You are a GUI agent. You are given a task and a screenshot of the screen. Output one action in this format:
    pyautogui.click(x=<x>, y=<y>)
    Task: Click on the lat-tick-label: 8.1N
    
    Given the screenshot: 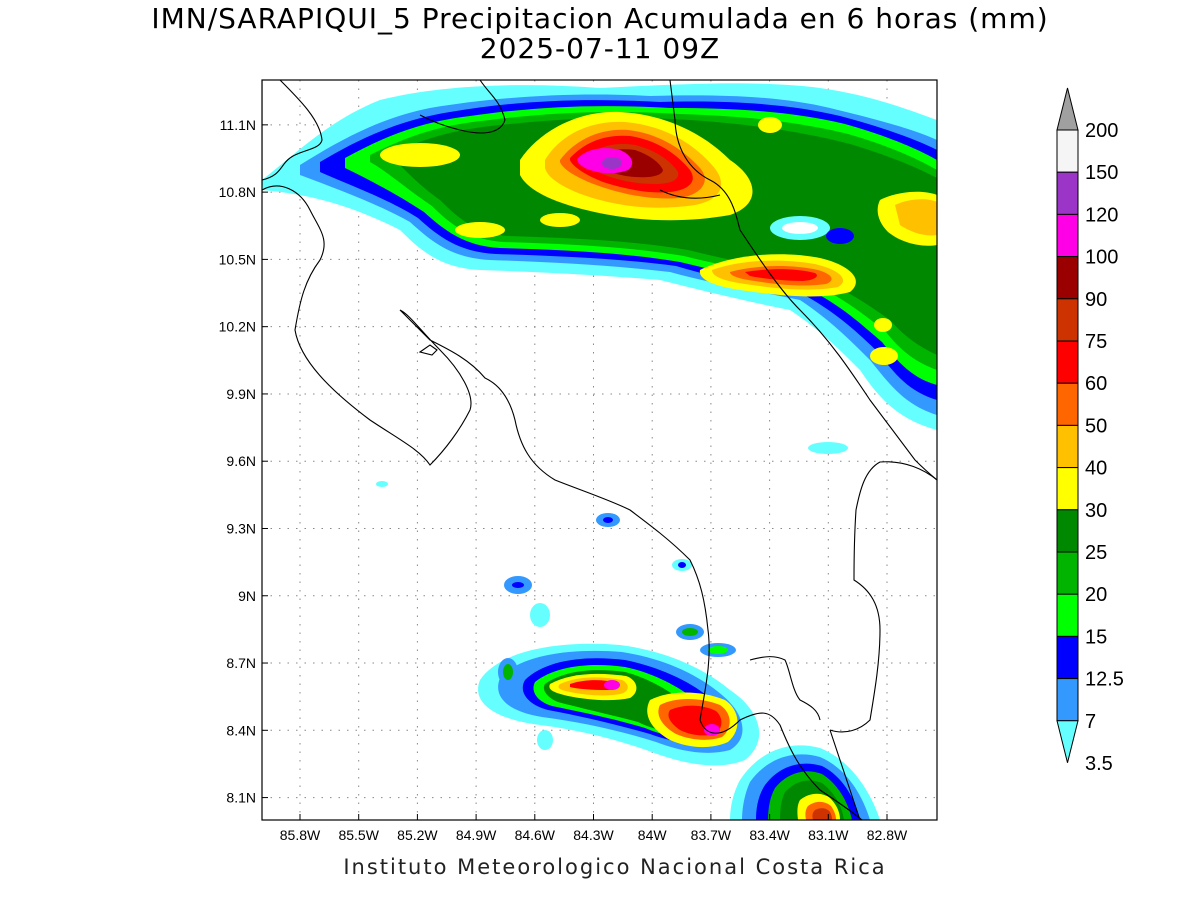 What is the action you would take?
    pyautogui.click(x=241, y=798)
    